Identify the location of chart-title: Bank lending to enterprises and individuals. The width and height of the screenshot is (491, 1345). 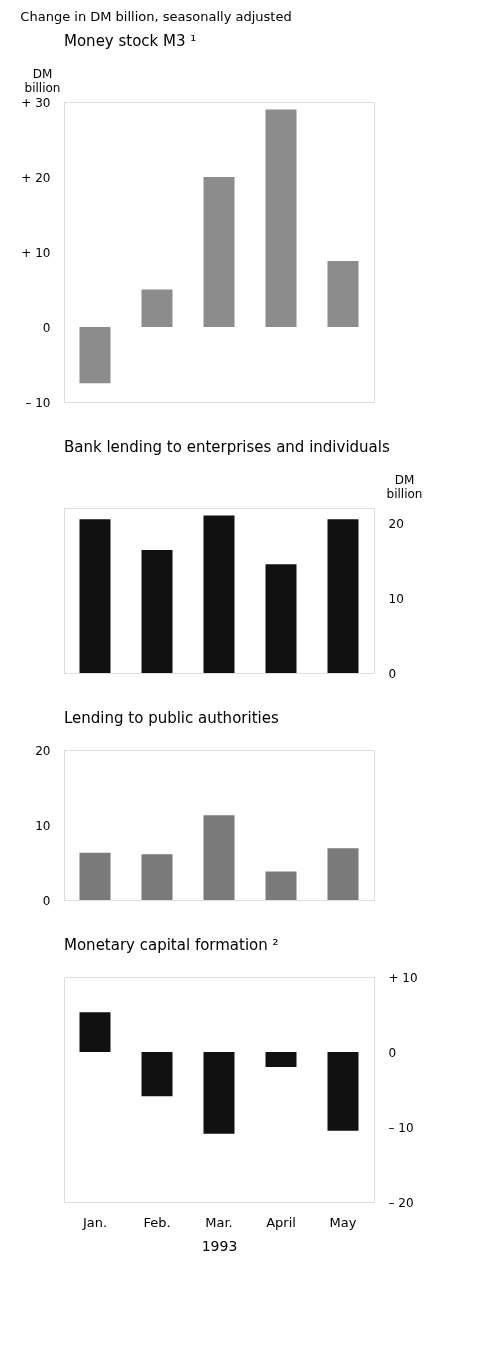
(227, 447).